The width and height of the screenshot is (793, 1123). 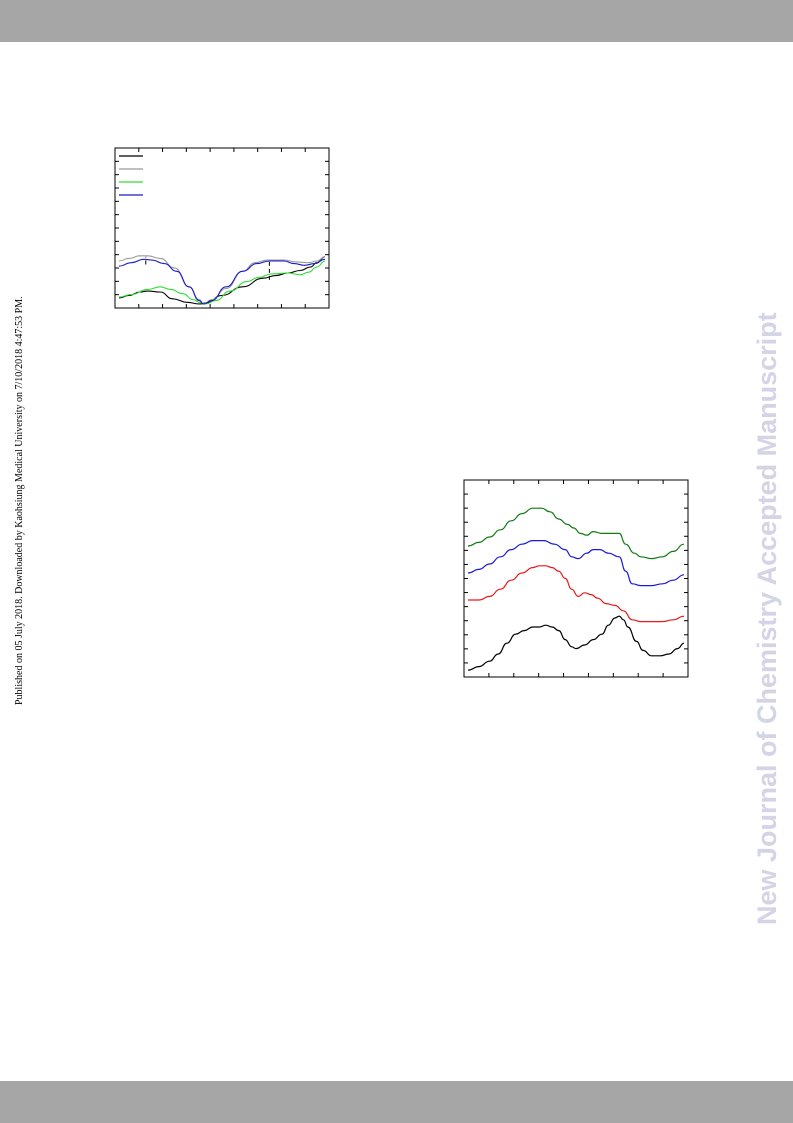 I want to click on figure-1-chart, so click(x=222, y=228).